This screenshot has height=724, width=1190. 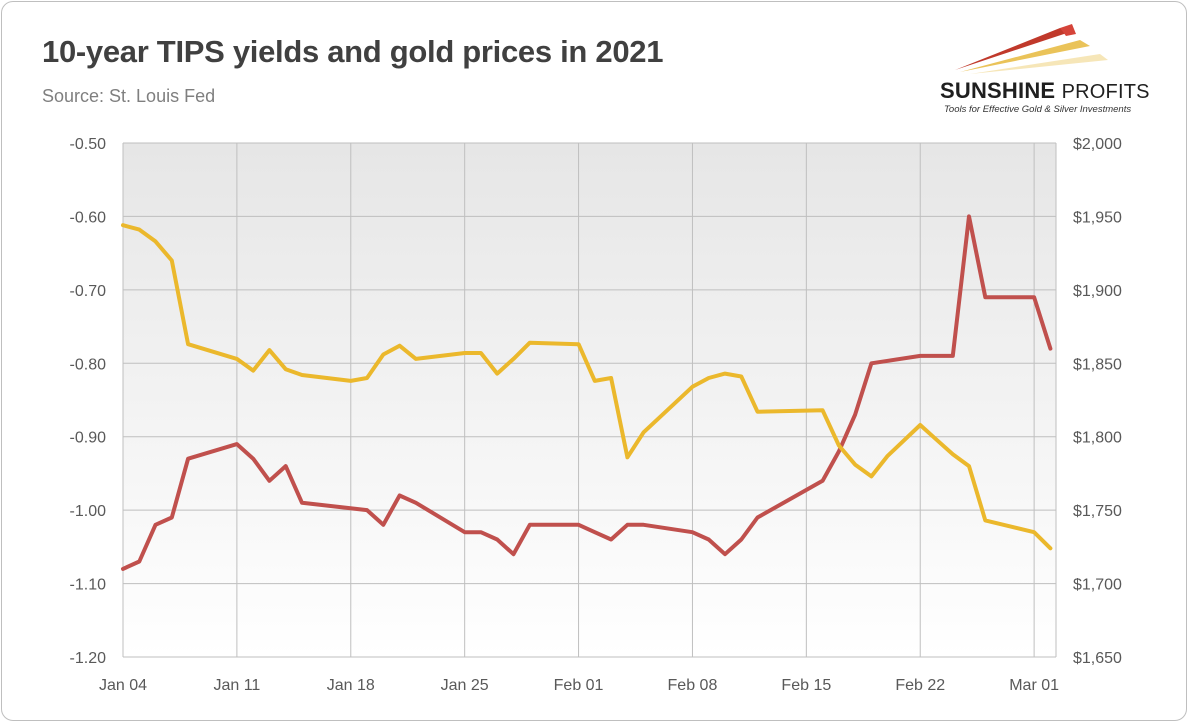 What do you see at coordinates (1097, 585) in the screenshot?
I see `right-tick-label: $1,700` at bounding box center [1097, 585].